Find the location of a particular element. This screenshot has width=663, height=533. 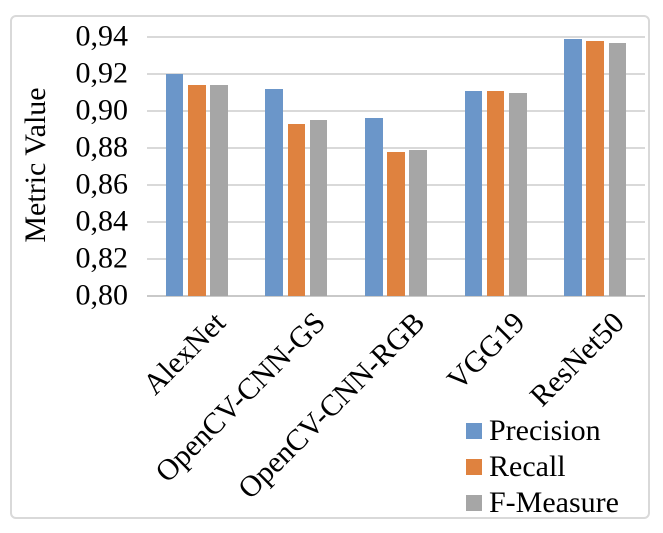

y-tick-label-0-84: 0,84 is located at coordinates (102, 221).